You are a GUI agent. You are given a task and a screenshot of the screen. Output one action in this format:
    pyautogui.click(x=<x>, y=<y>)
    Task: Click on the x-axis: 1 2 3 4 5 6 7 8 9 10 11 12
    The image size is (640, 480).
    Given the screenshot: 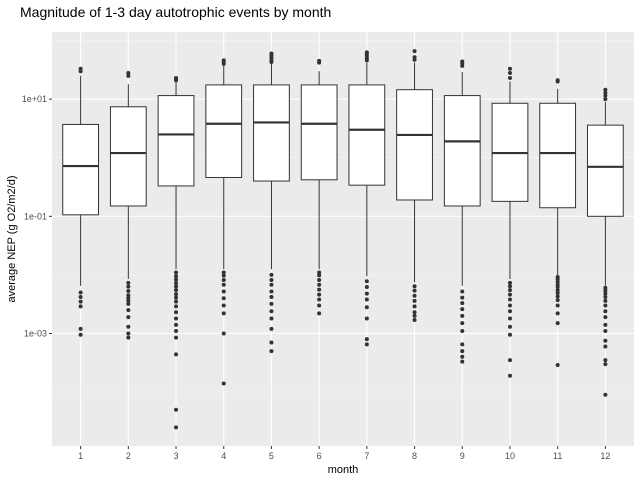 What is the action you would take?
    pyautogui.click(x=344, y=453)
    